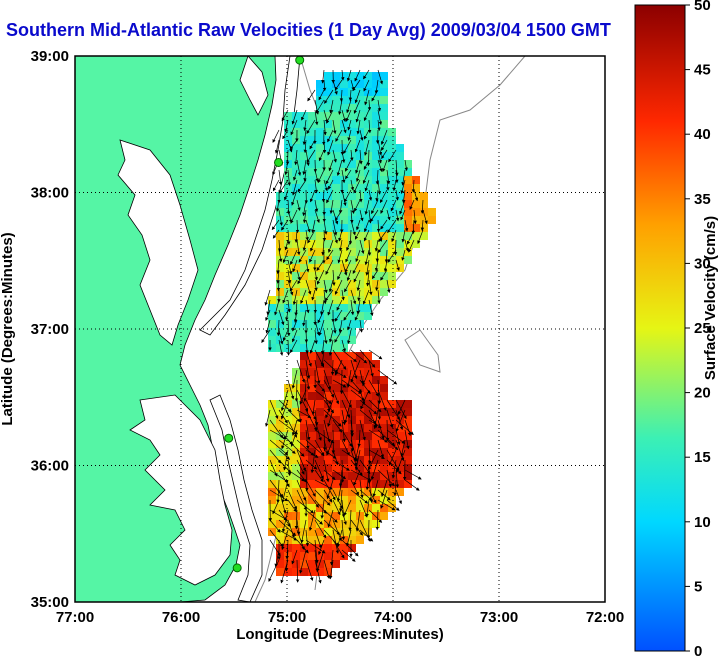  Describe the element at coordinates (75, 617) in the screenshot. I see `lon-tick-label: 77:00` at that location.